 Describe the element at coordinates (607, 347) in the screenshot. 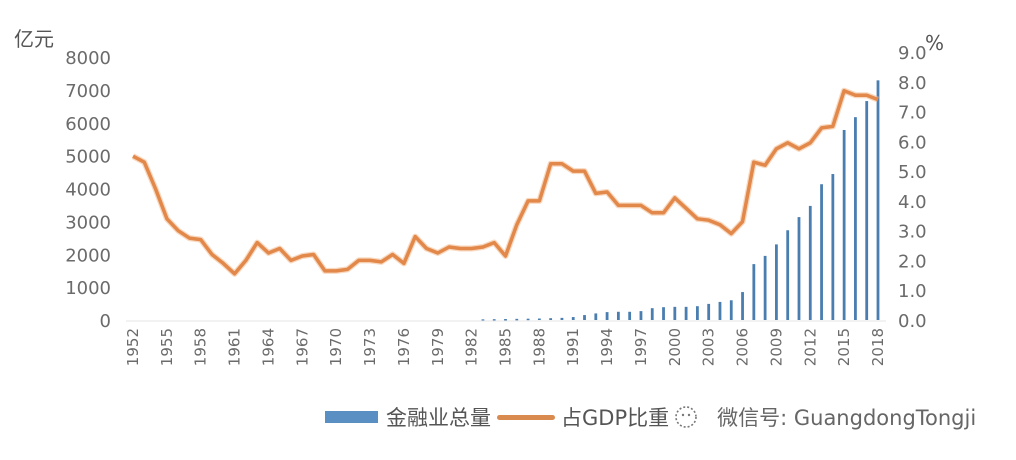

I see `x-tick-label: 1994` at that location.